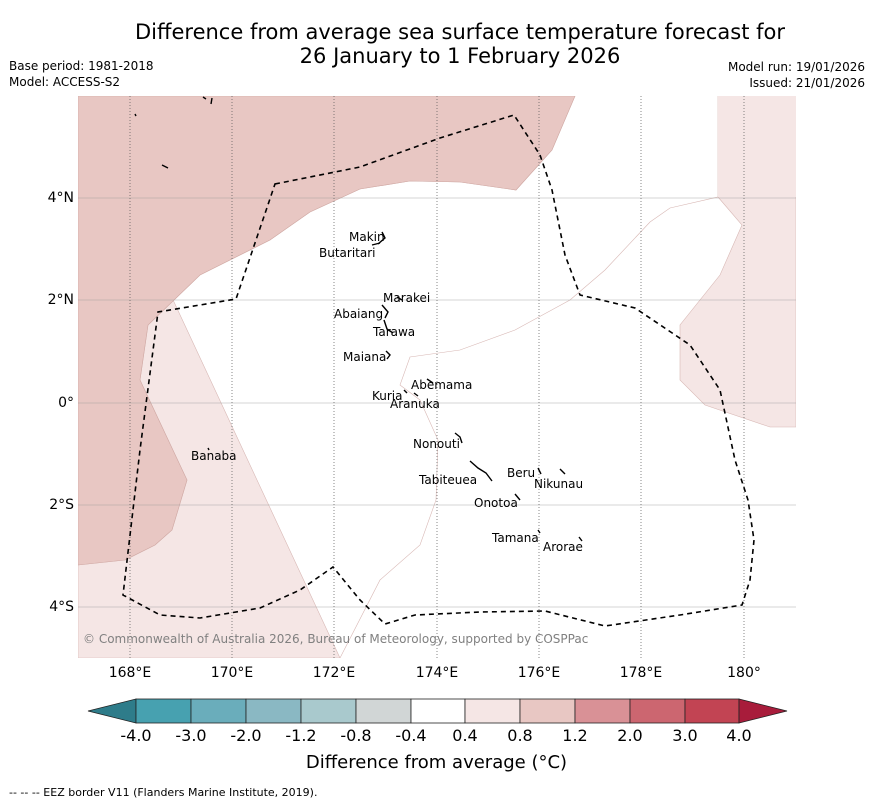 This screenshot has width=873, height=804. What do you see at coordinates (763, 711) in the screenshot?
I see `colorbar-extend-high` at bounding box center [763, 711].